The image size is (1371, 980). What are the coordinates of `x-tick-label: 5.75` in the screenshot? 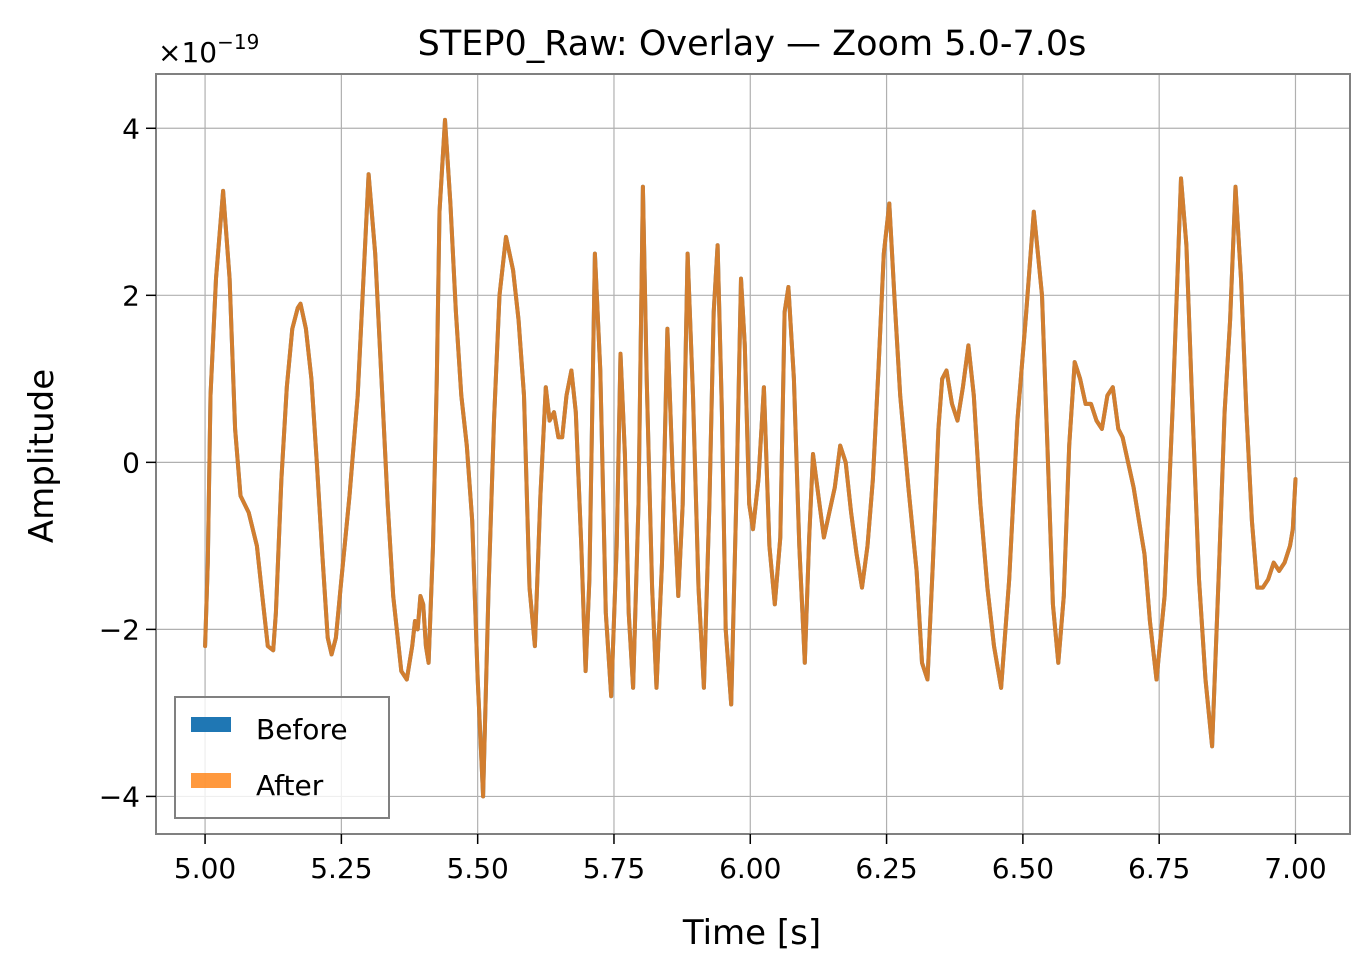 It's located at (614, 868).